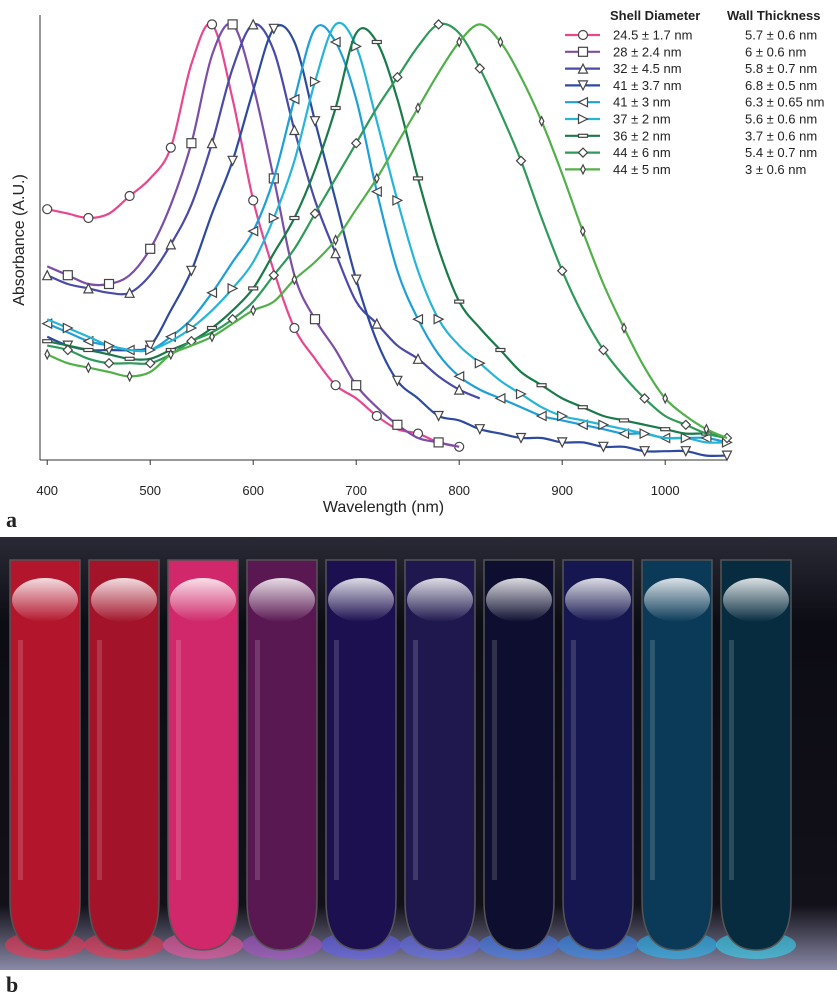  I want to click on legend-header: Wall Thickness, so click(773, 15).